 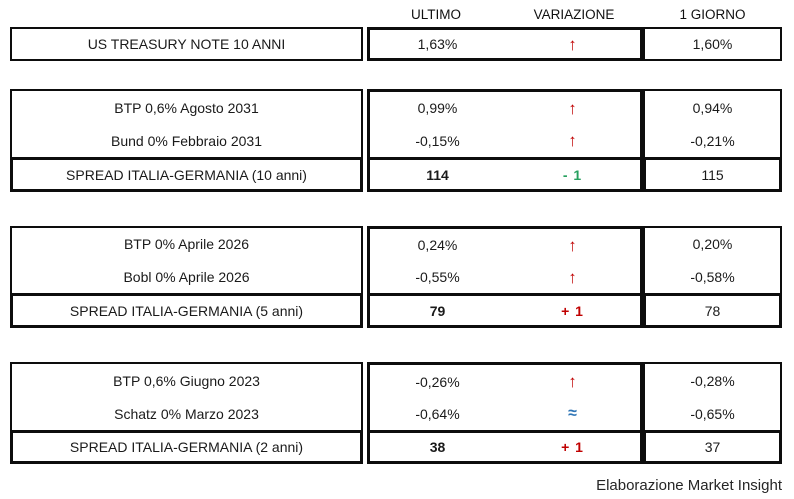 I want to click on spread-giorno-value: 37, so click(x=712, y=447).